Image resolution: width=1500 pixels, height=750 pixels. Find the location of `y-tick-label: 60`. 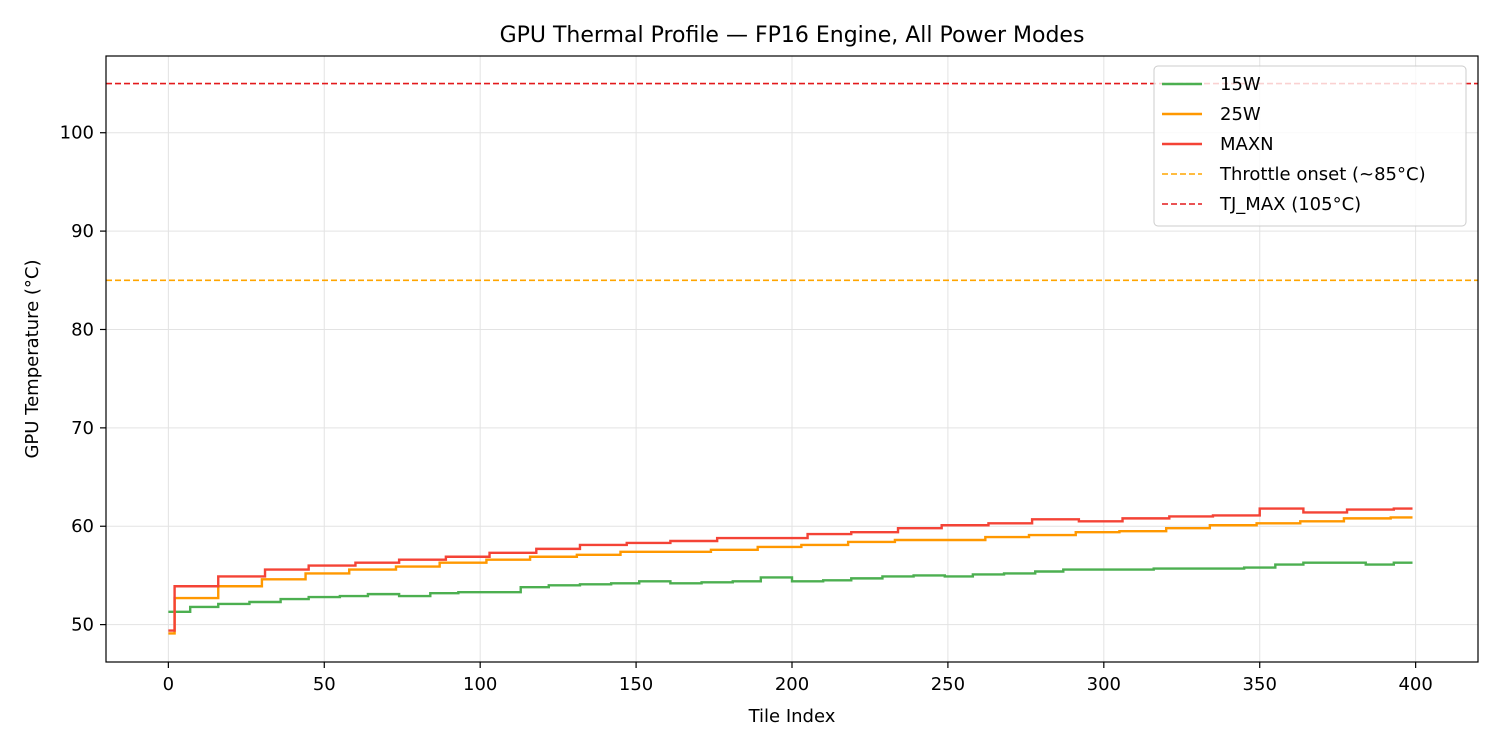

y-tick-label: 60 is located at coordinates (82, 526).